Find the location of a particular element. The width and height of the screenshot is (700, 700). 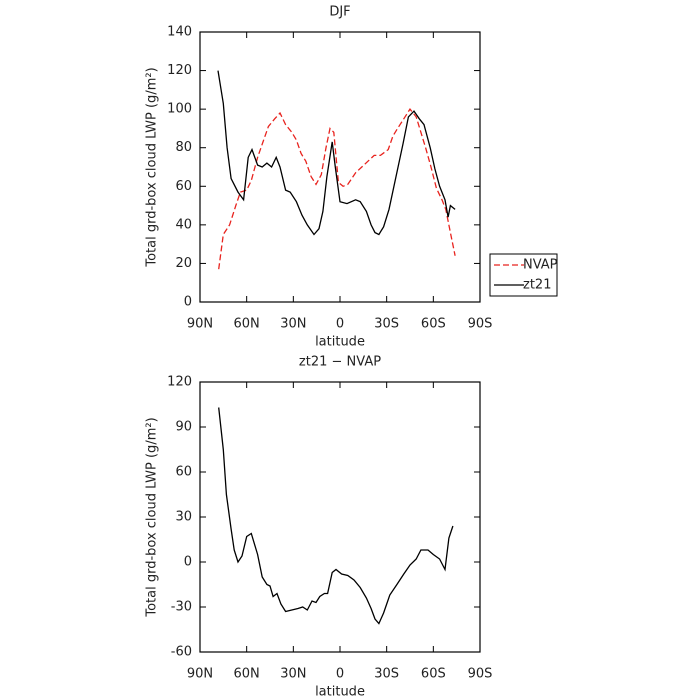

y-tick-label: 100 is located at coordinates (179, 109).